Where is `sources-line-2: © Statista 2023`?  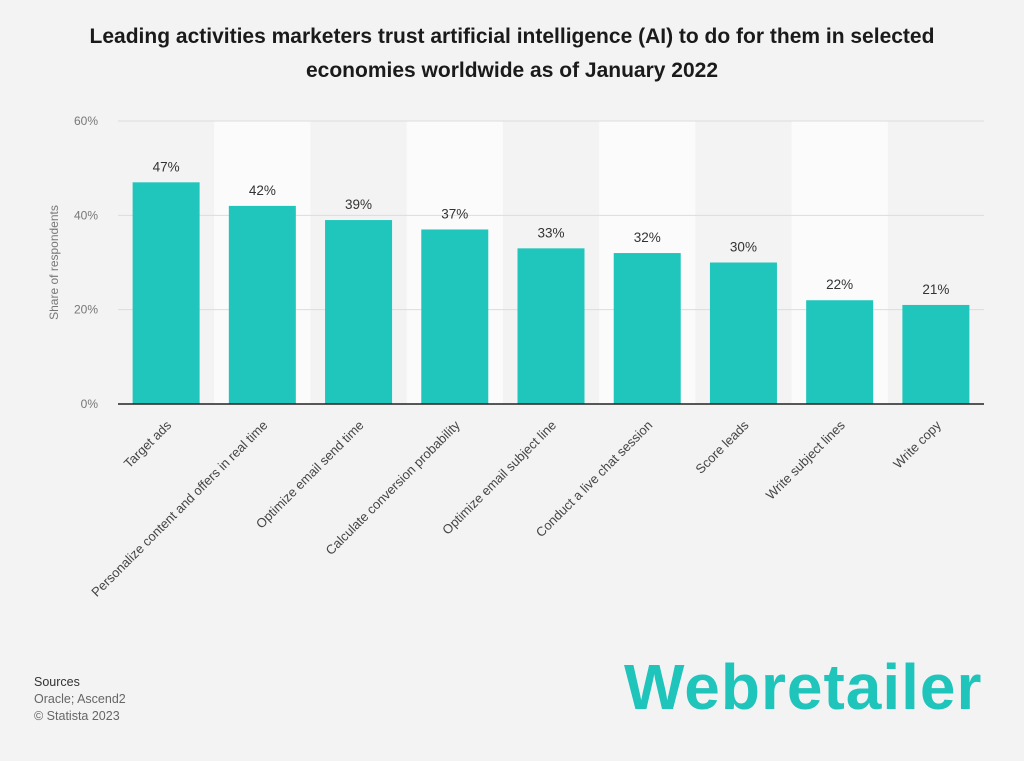 sources-line-2: © Statista 2023 is located at coordinates (77, 716).